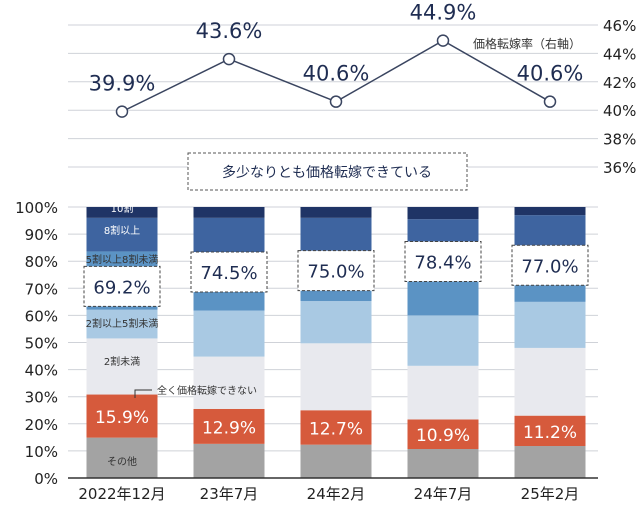  Describe the element at coordinates (550, 494) in the screenshot. I see `x-axis-tick-label: 25年2月` at that location.